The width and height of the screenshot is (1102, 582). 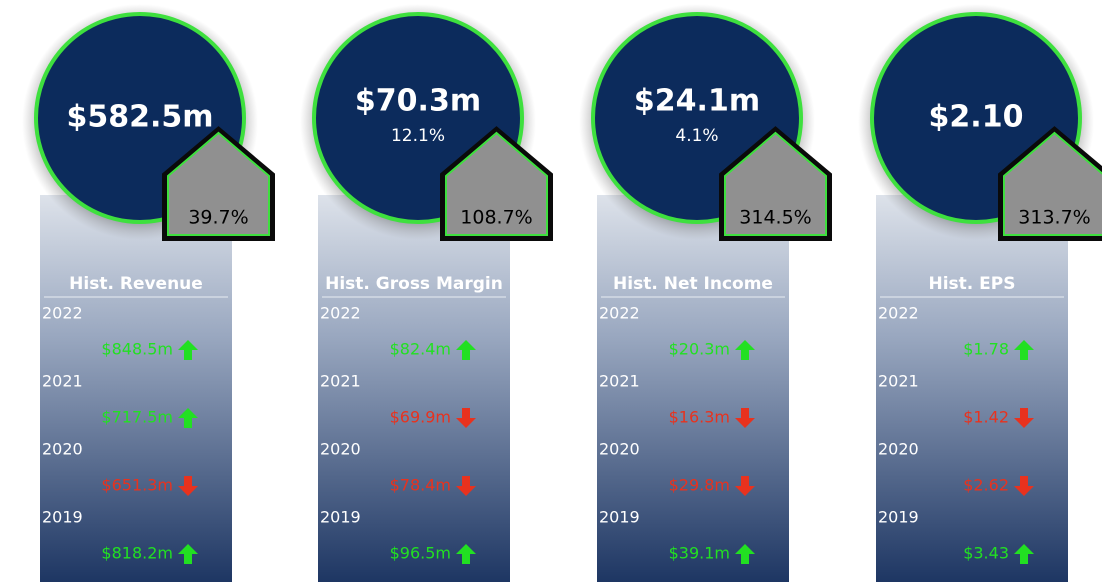 I want to click on history-title: Hist. Gross Margin, so click(x=414, y=284).